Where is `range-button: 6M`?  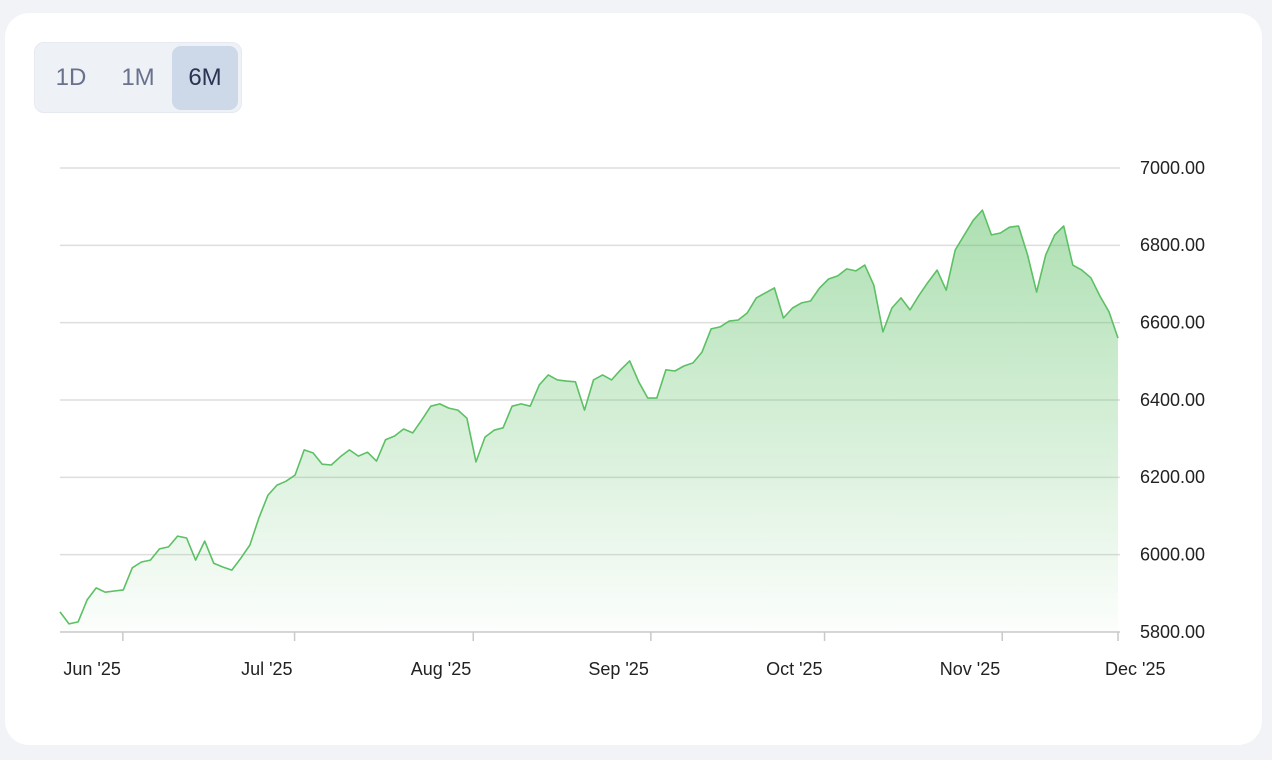
range-button: 6M is located at coordinates (205, 78).